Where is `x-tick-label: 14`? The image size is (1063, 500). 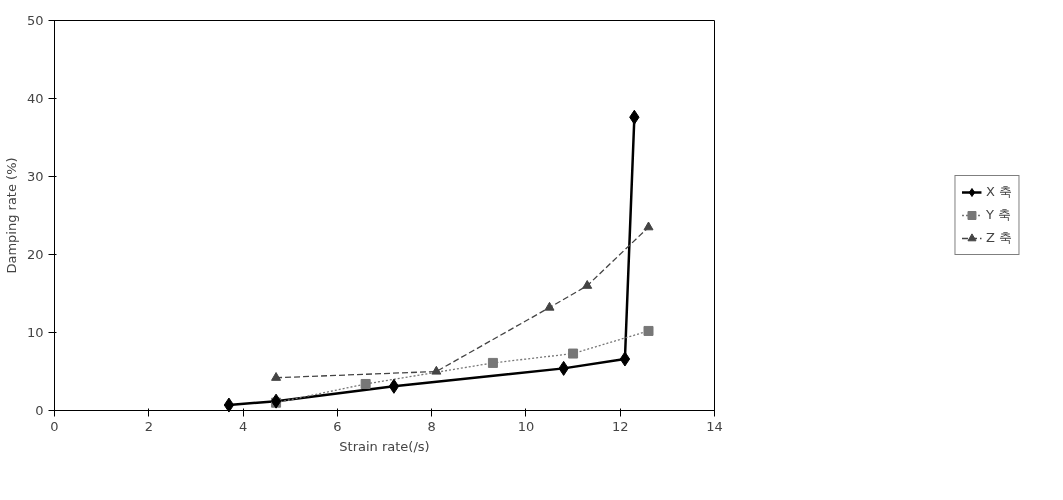 x-tick-label: 14 is located at coordinates (714, 426).